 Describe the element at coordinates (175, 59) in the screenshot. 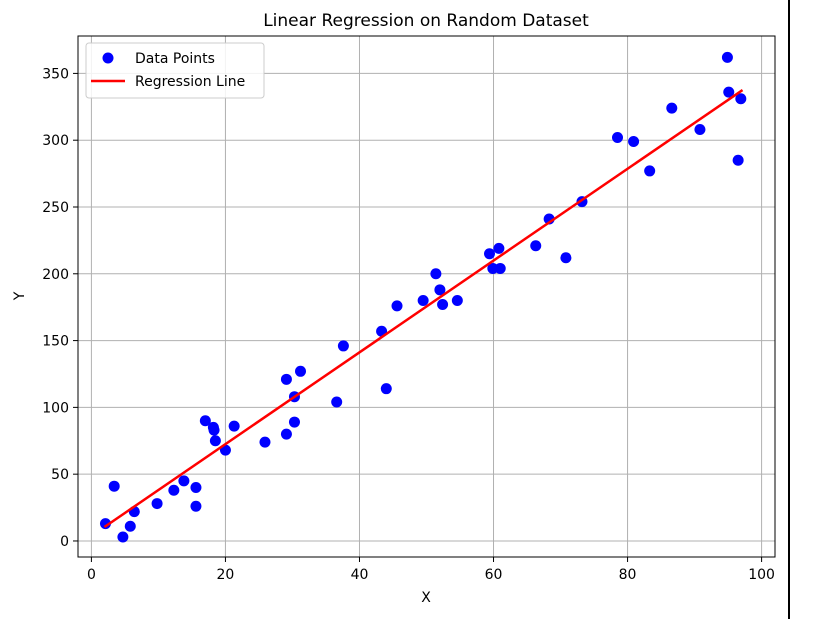

I see `legend-label-data-points: Data Points` at that location.